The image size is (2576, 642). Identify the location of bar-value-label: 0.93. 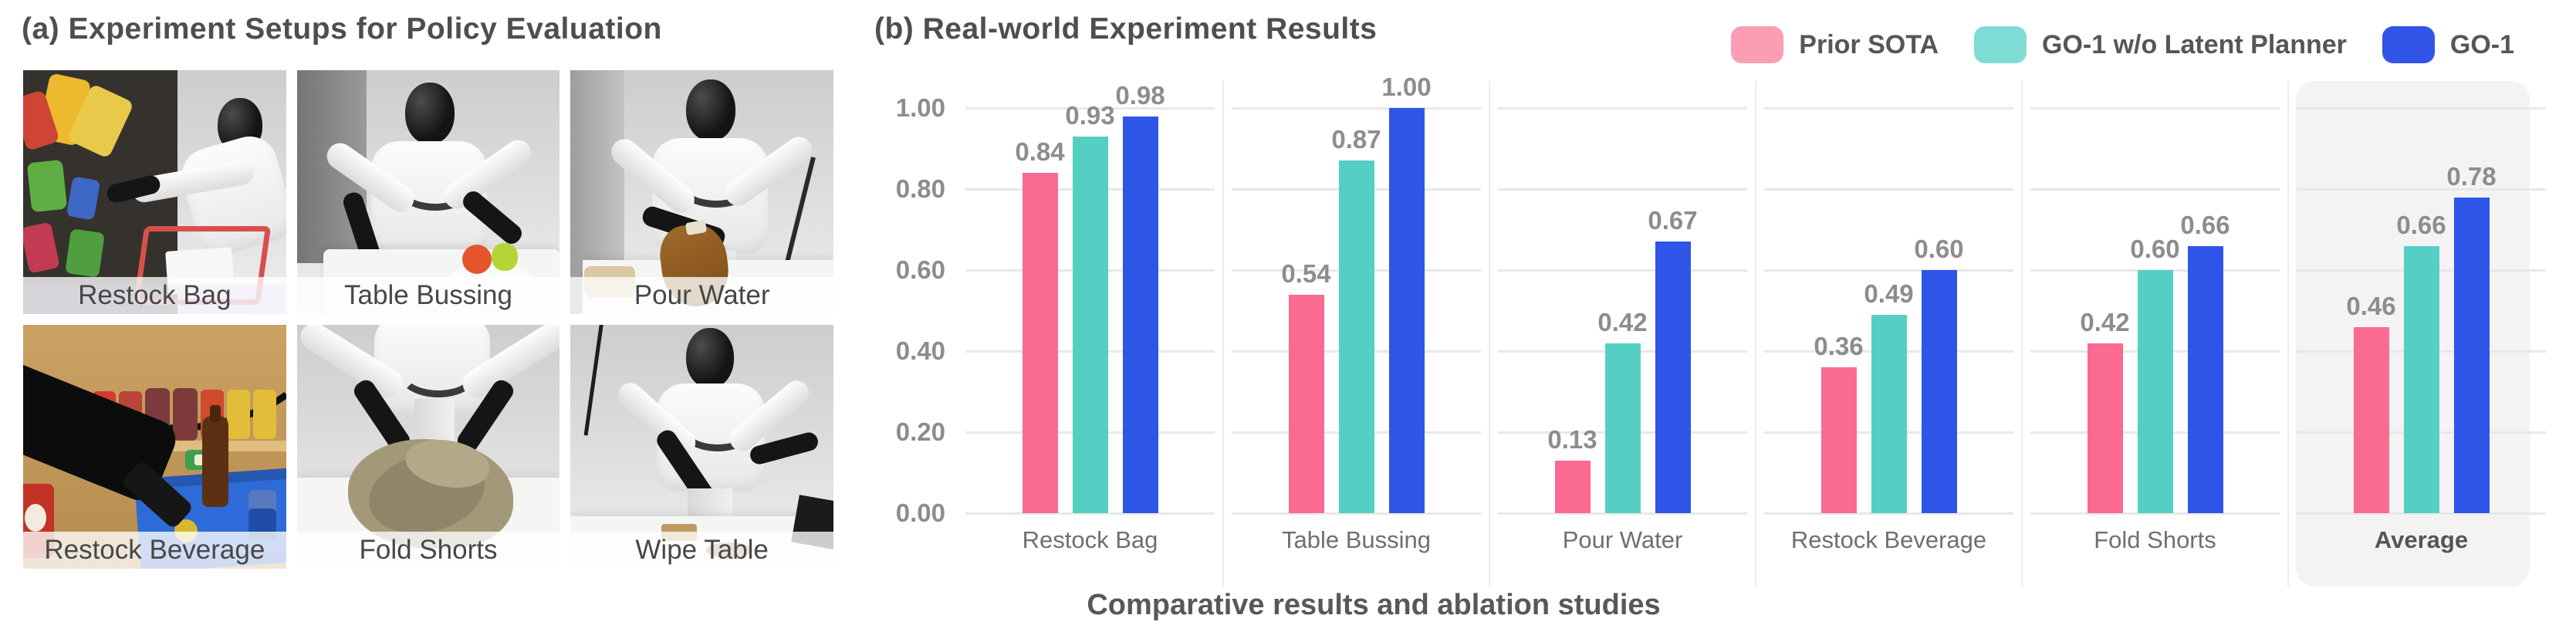
(1090, 115).